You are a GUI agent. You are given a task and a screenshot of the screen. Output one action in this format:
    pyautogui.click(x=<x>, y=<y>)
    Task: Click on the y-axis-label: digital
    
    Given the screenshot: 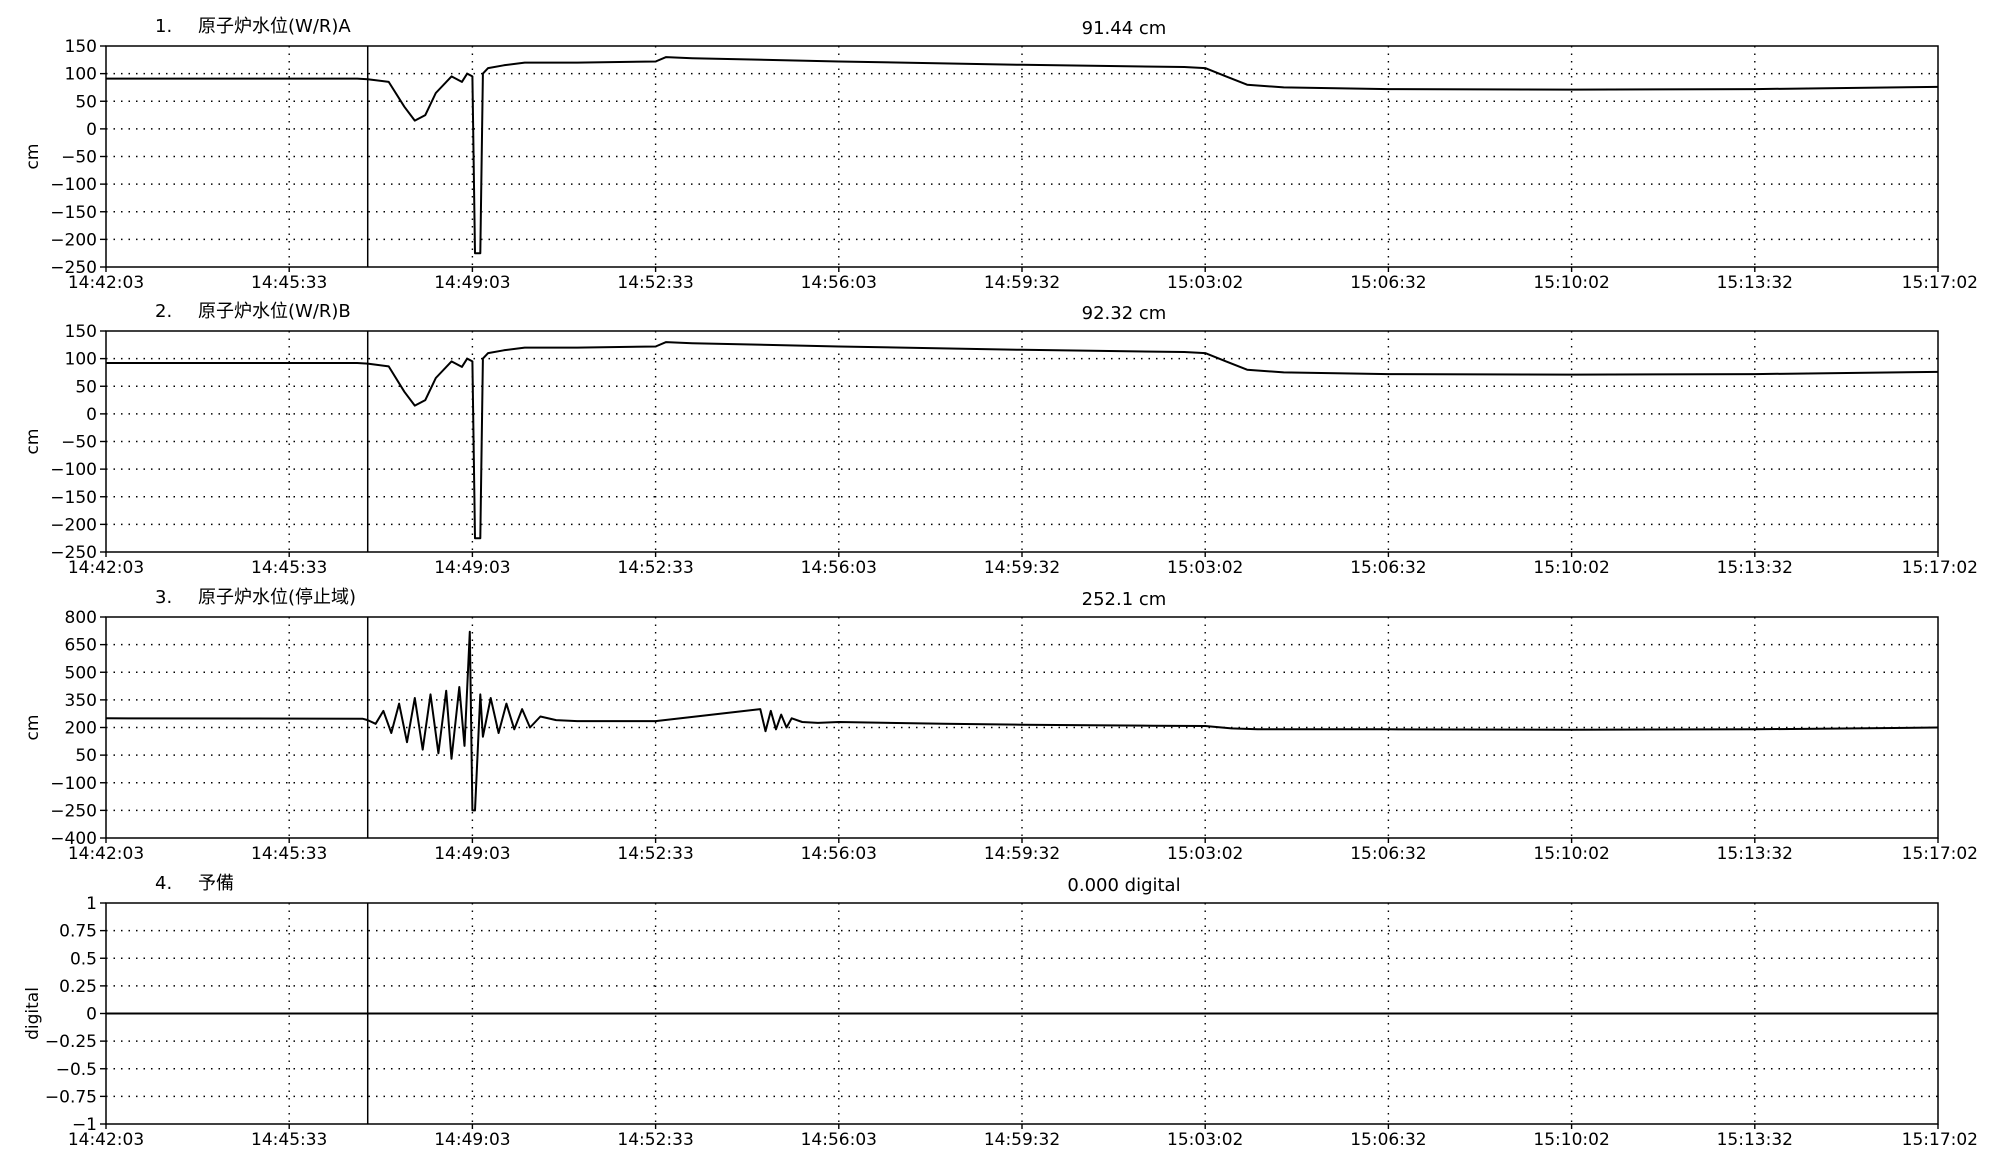 What is the action you would take?
    pyautogui.click(x=33, y=1013)
    